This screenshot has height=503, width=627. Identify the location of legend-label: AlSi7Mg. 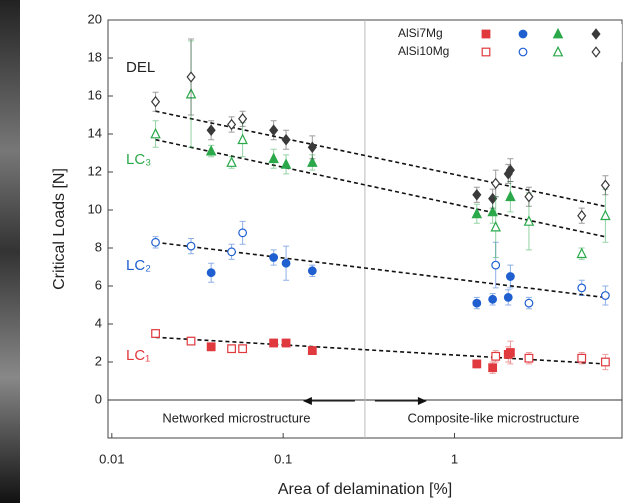
(420, 33).